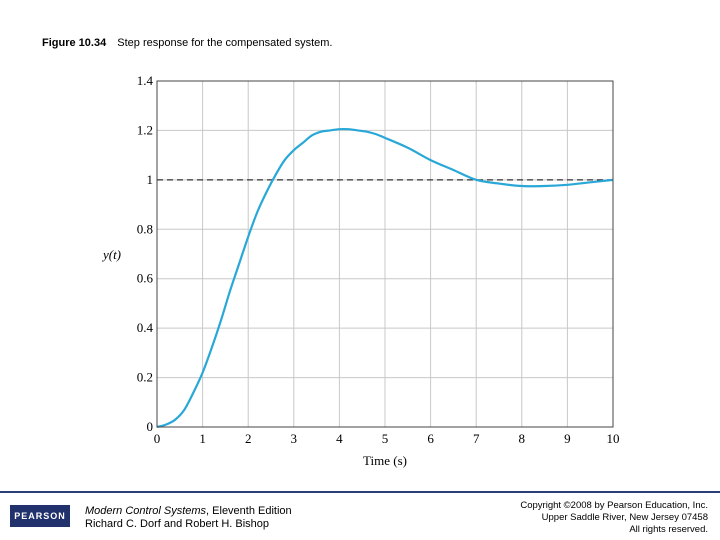 Image resolution: width=720 pixels, height=540 pixels. Describe the element at coordinates (145, 278) in the screenshot. I see `y-tick-label: 0.6` at that location.